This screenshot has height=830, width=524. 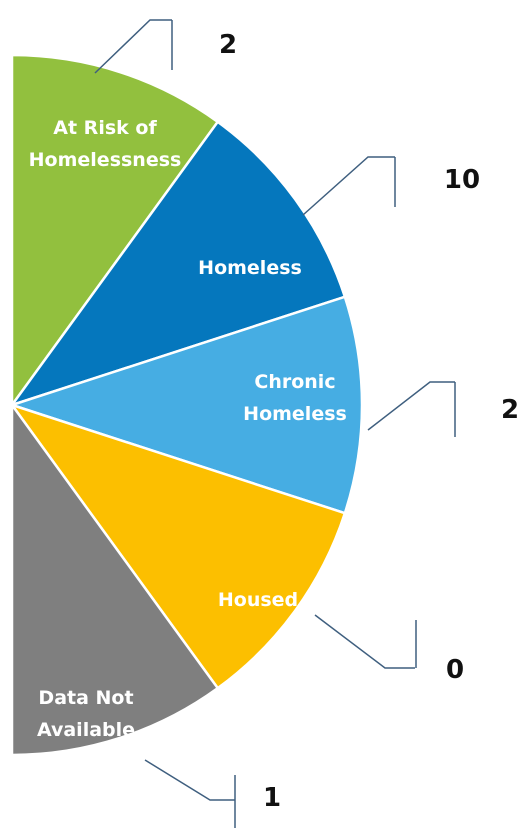 What do you see at coordinates (462, 180) in the screenshot?
I see `value-label: 10` at bounding box center [462, 180].